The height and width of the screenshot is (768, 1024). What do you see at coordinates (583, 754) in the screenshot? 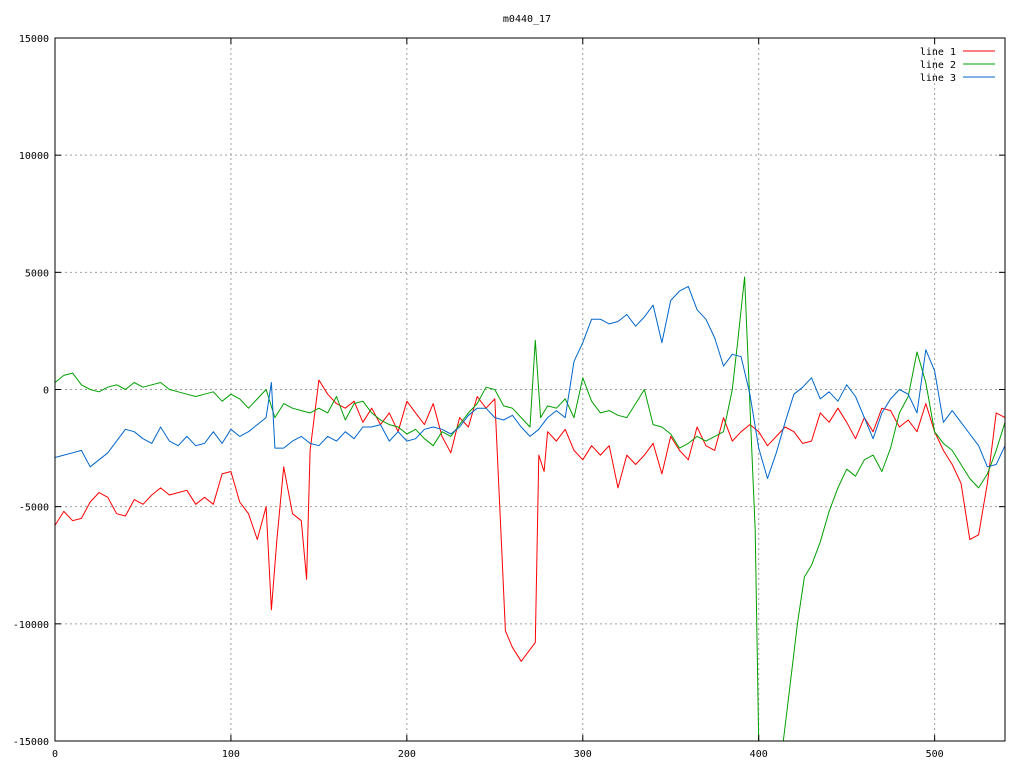
I see `x-tick-label: 300` at bounding box center [583, 754].